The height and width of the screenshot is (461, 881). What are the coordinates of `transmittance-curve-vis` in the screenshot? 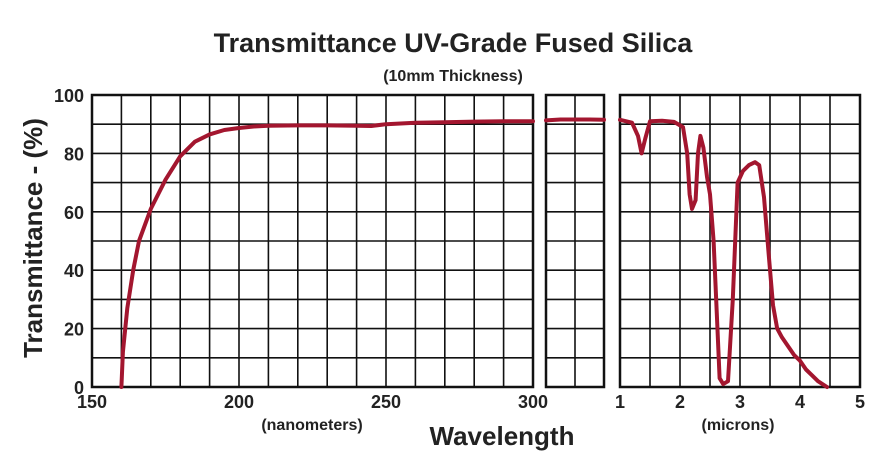 It's located at (575, 120).